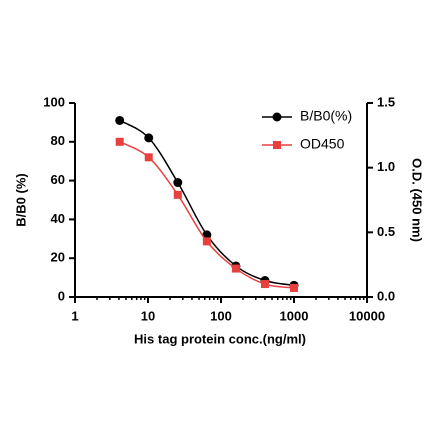 Image resolution: width=440 pixels, height=441 pixels. What do you see at coordinates (386, 166) in the screenshot?
I see `y2-tick-label: 1.0` at bounding box center [386, 166].